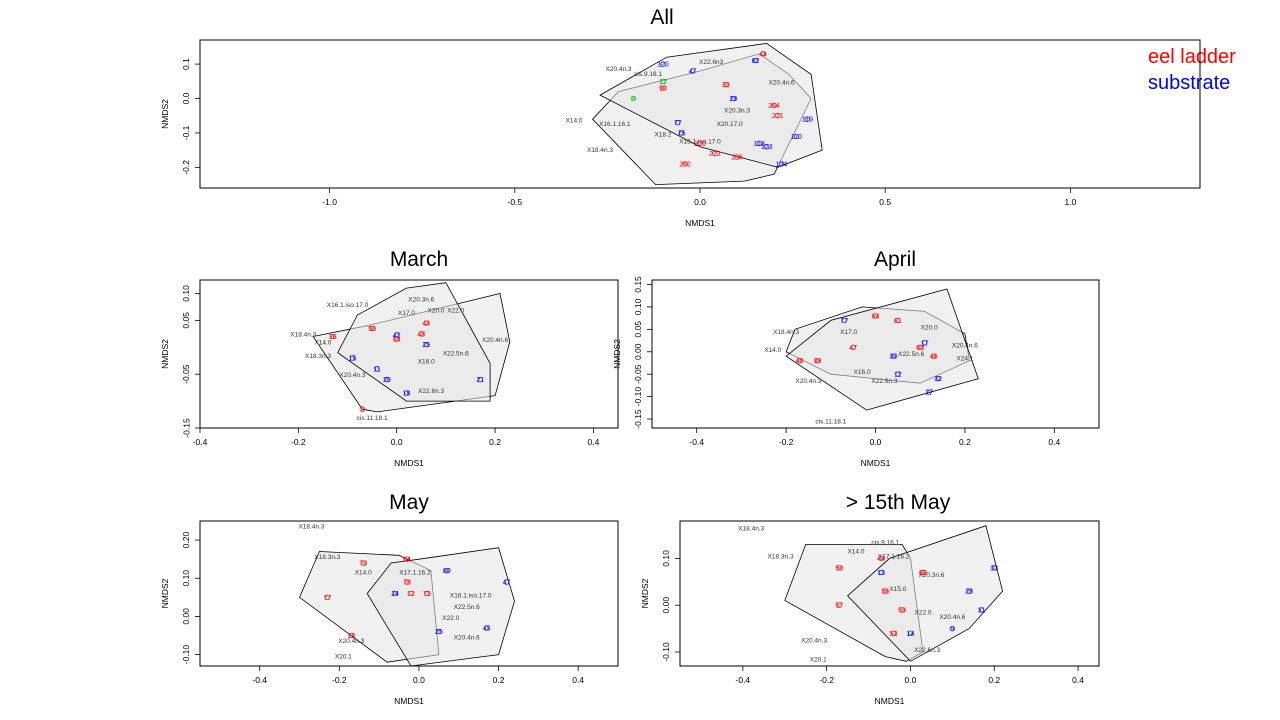 This screenshot has width=1280, height=720. What do you see at coordinates (885, 542) in the screenshot?
I see `species-label: cis.9.16.1` at bounding box center [885, 542].